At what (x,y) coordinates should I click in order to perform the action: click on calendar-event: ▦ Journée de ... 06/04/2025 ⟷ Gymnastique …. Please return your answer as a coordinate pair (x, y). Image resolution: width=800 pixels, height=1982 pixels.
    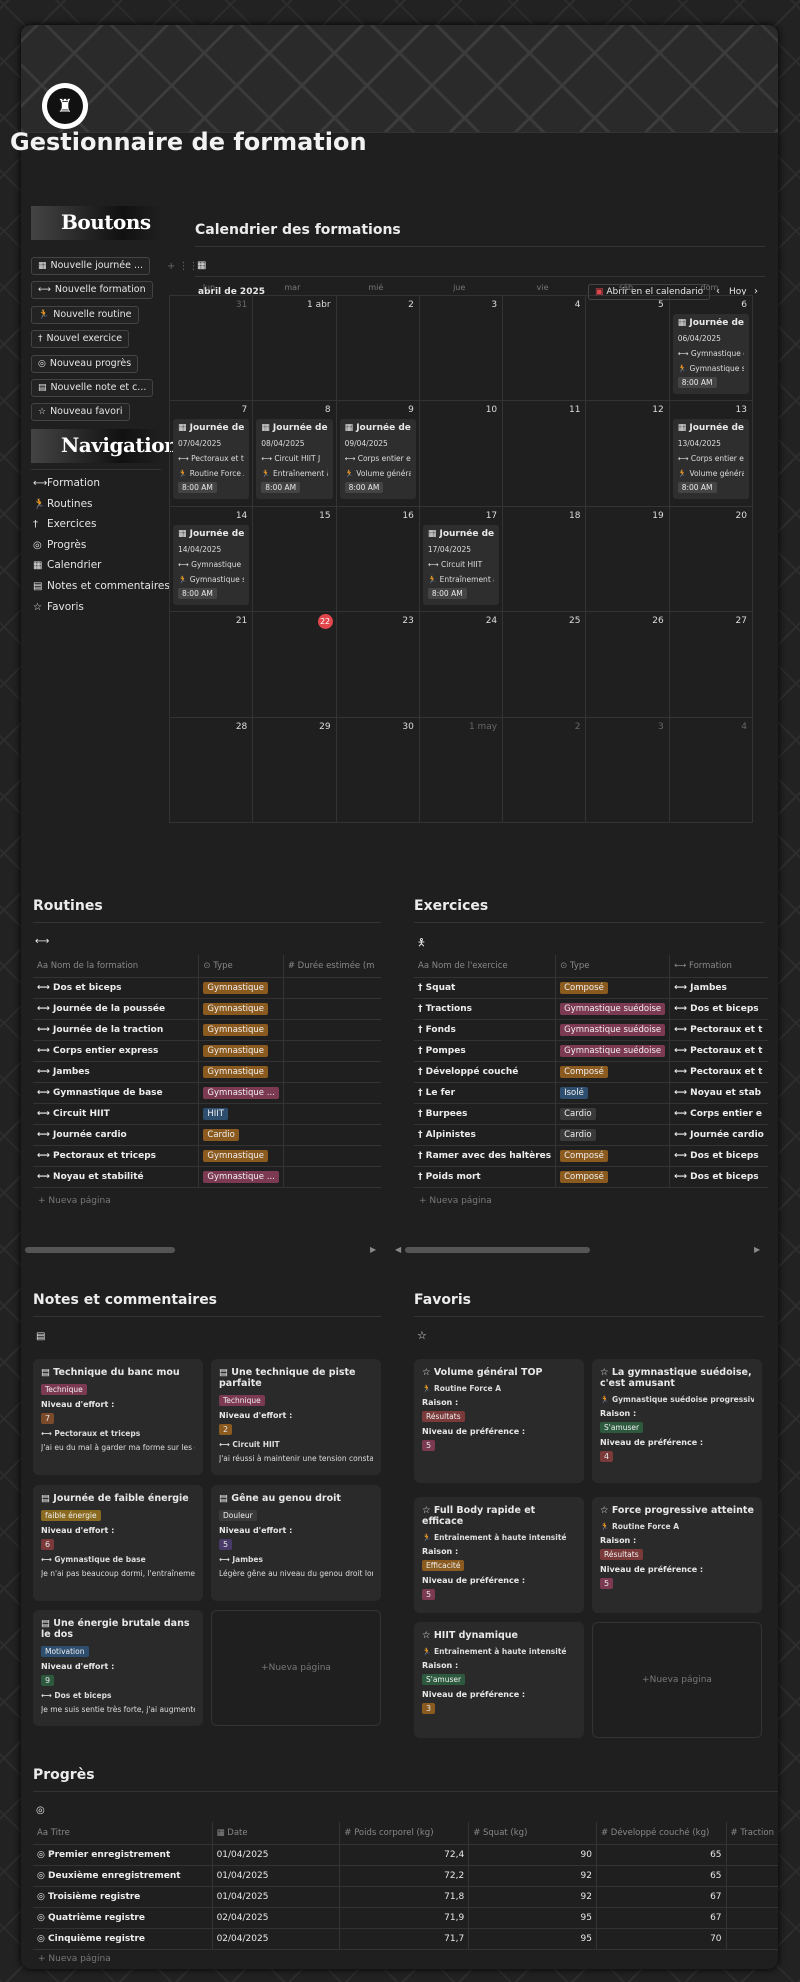
    Looking at the image, I should click on (710, 354).